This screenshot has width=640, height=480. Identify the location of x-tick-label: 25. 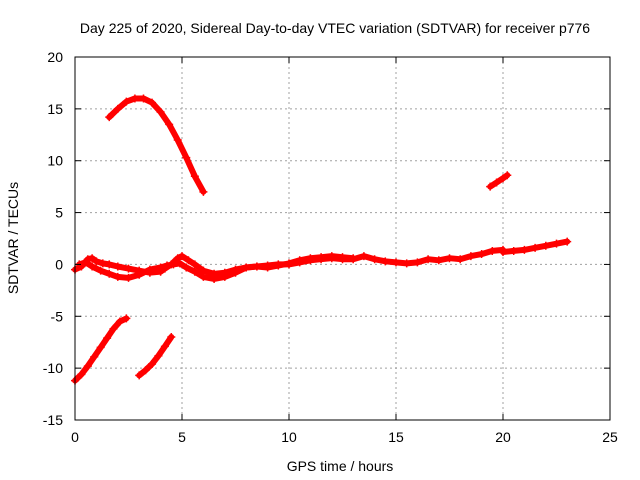
(610, 437).